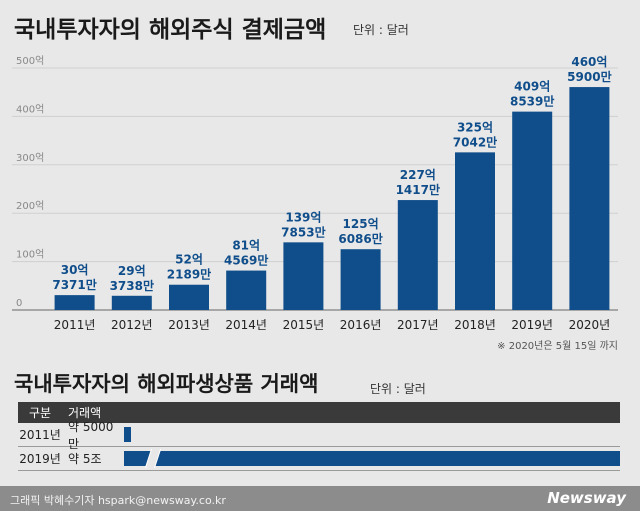 The image size is (640, 511). I want to click on data-label-upper: 460억, so click(589, 62).